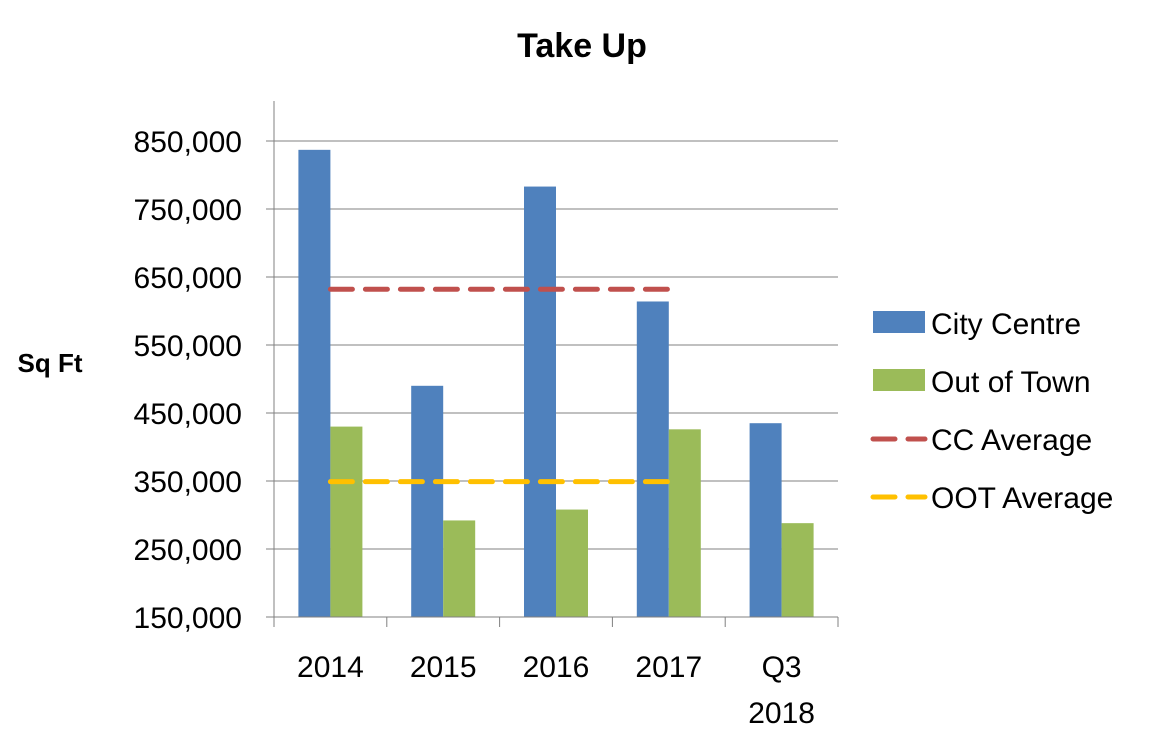  Describe the element at coordinates (188, 482) in the screenshot. I see `y-tick-label: 350,000` at that location.